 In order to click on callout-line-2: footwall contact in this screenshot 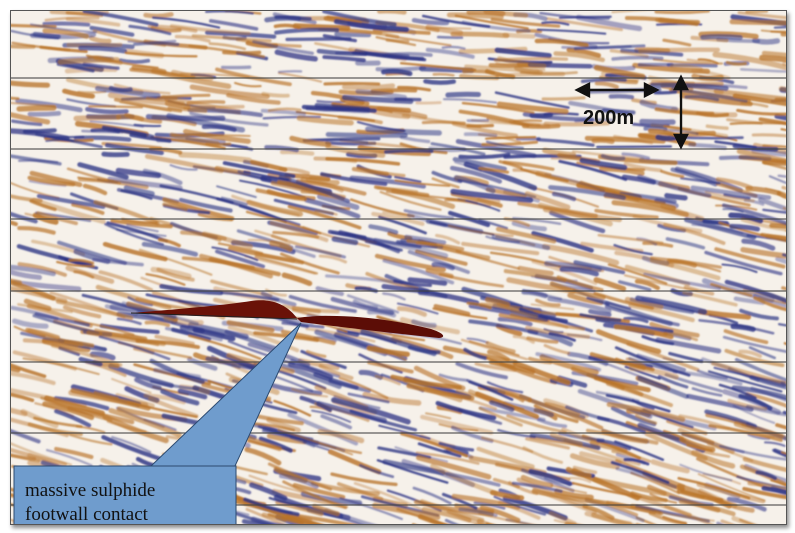, I will do `click(86, 514)`.